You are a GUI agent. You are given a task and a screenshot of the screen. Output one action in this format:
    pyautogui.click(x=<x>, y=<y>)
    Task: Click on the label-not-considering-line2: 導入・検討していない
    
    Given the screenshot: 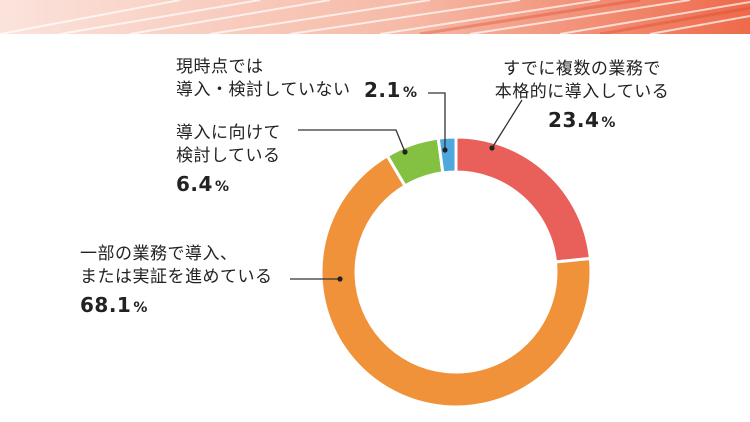 What is the action you would take?
    pyautogui.click(x=263, y=90)
    